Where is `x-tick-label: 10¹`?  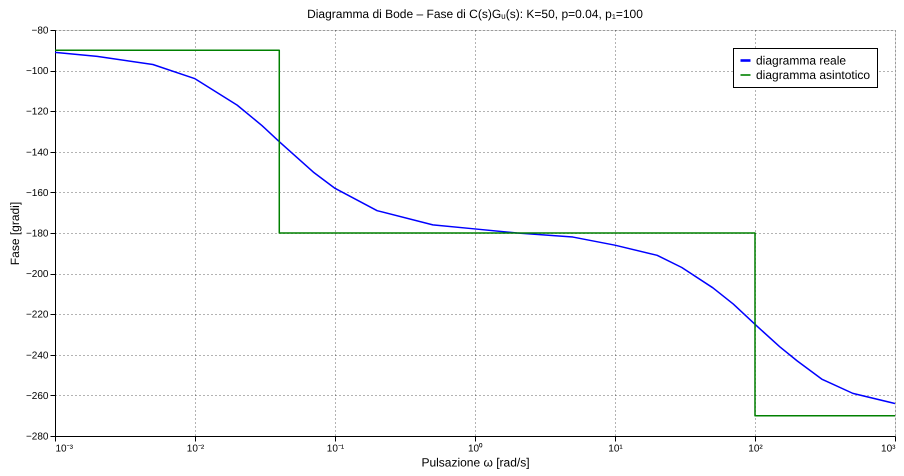 x-tick-label: 10¹ is located at coordinates (616, 449).